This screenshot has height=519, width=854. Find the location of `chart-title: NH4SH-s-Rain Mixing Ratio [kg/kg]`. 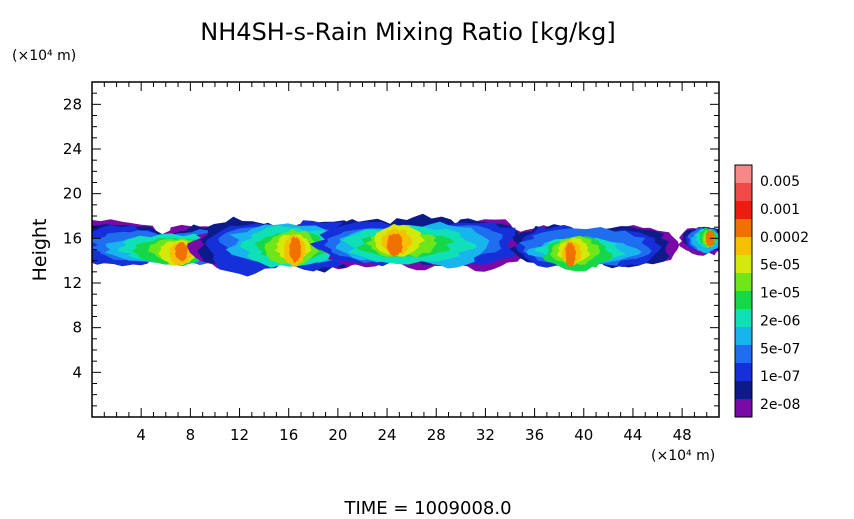

chart-title: NH4SH-s-Rain Mixing Ratio [kg/kg] is located at coordinates (407, 32).